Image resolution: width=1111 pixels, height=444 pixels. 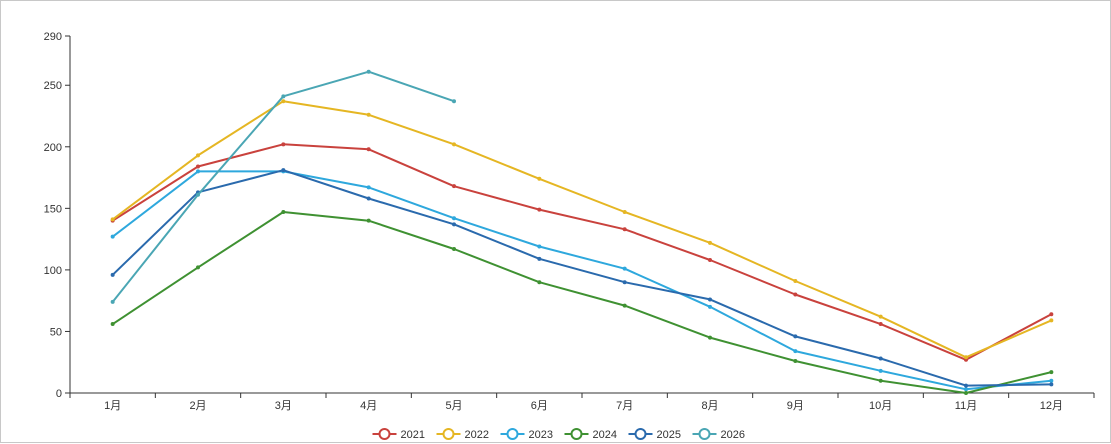 I want to click on legend-label-2022: 2022, so click(x=477, y=435).